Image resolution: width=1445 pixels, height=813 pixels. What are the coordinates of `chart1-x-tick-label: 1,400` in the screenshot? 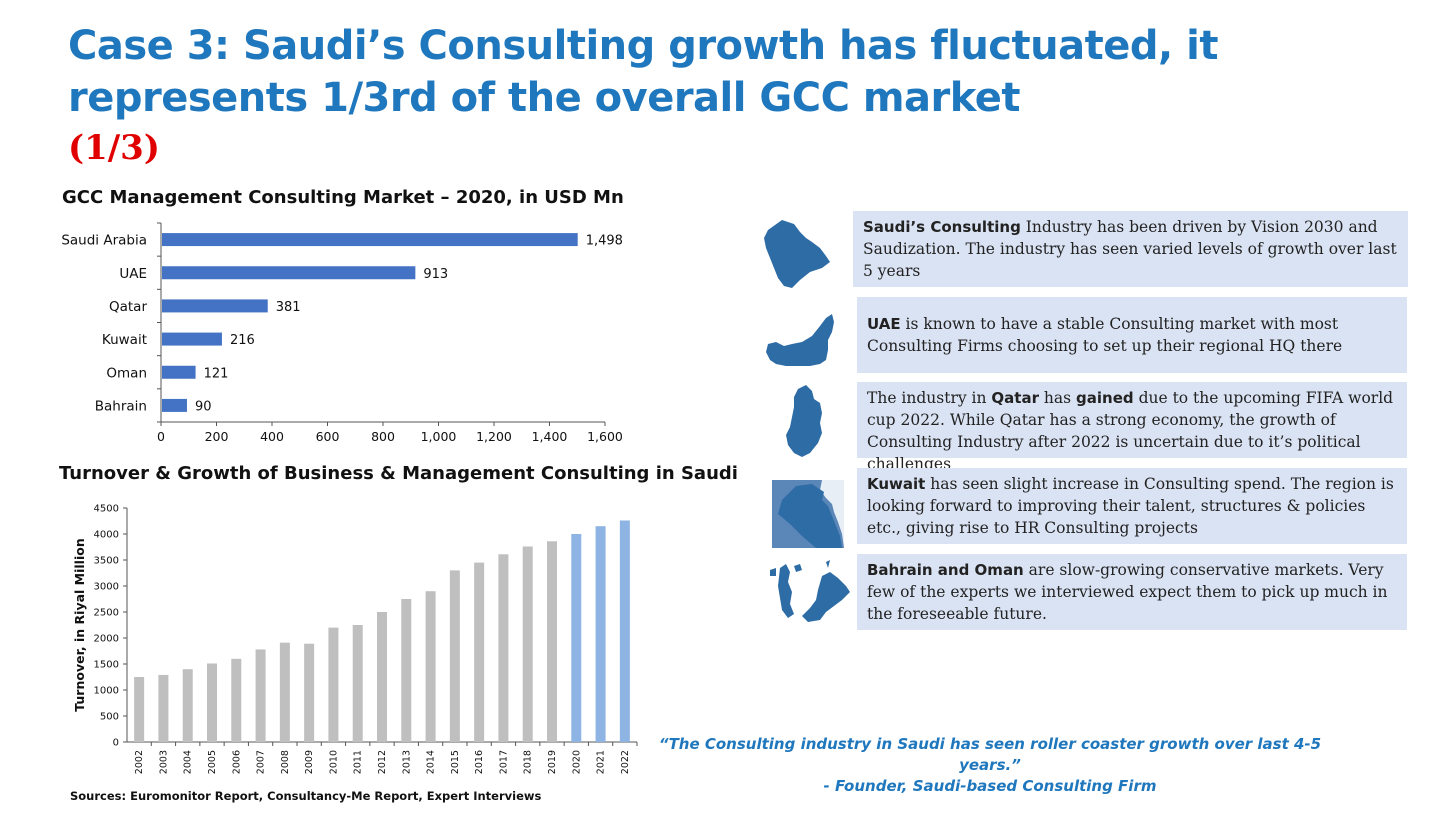 It's located at (550, 436).